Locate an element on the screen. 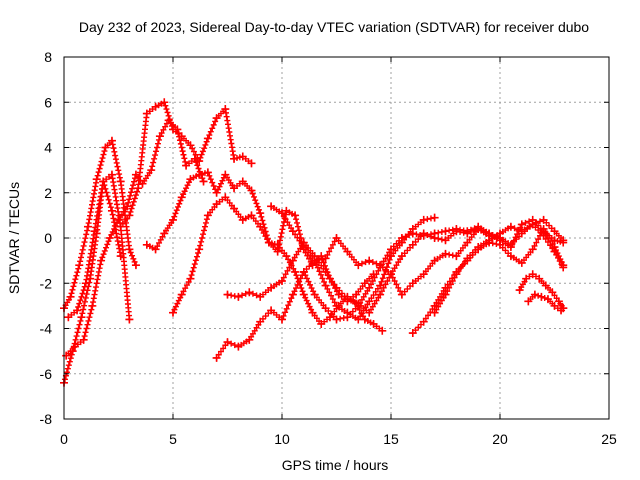  y-tick-label: -6 is located at coordinates (46, 374).